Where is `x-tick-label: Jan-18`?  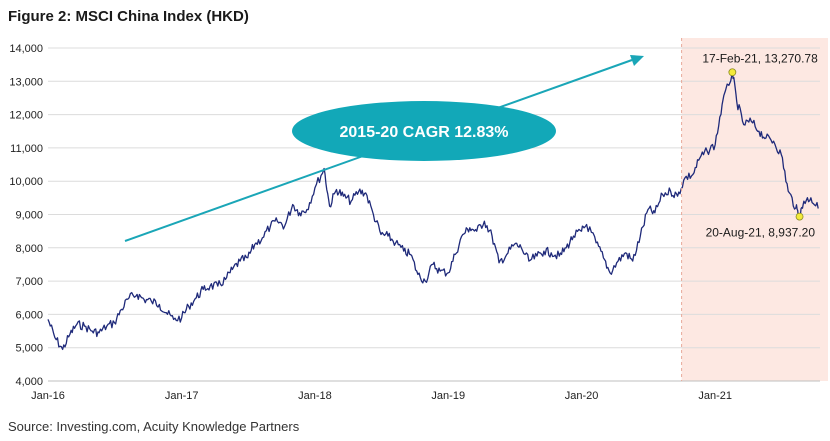
x-tick-label: Jan-18 is located at coordinates (315, 396).